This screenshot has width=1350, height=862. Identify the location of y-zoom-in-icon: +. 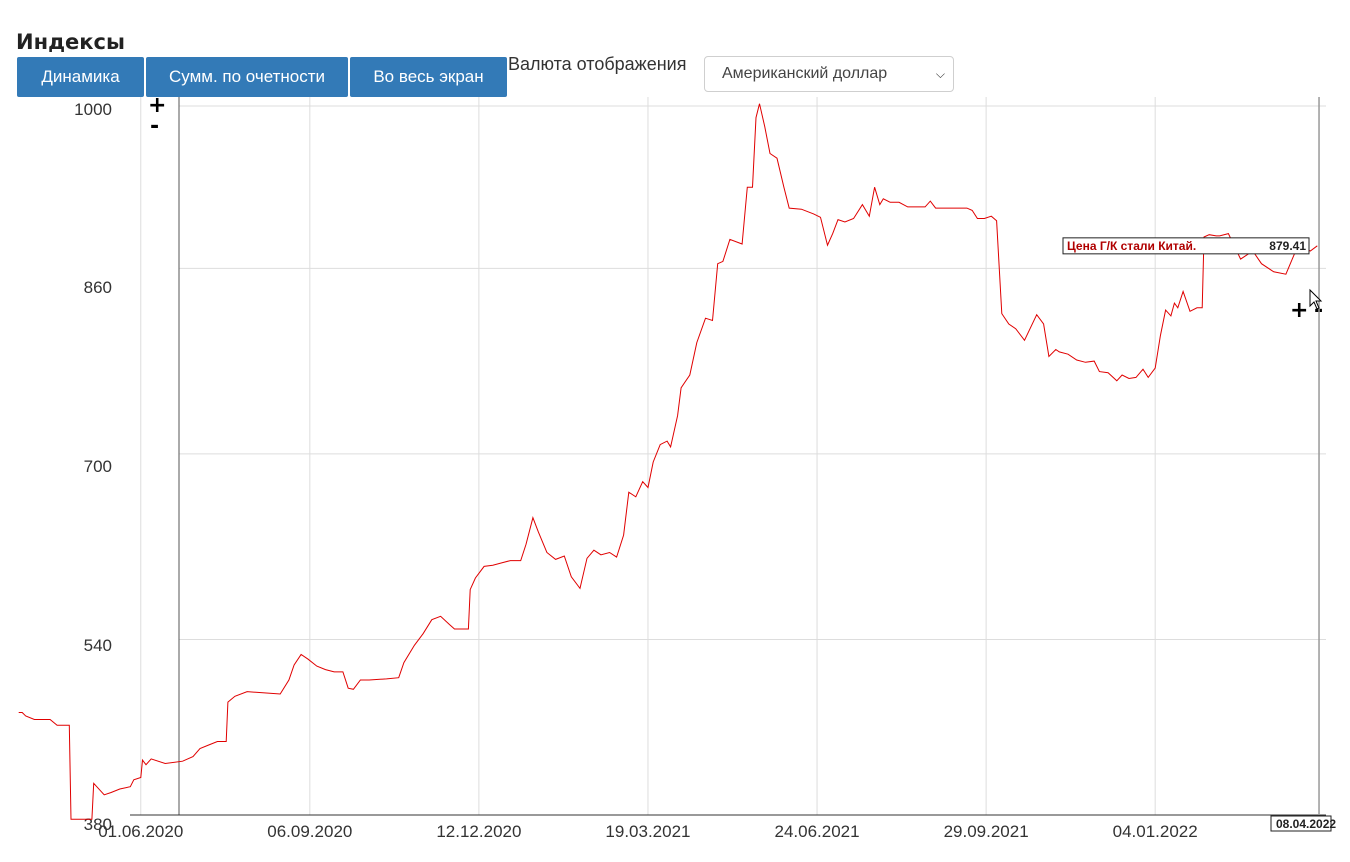
(157, 105).